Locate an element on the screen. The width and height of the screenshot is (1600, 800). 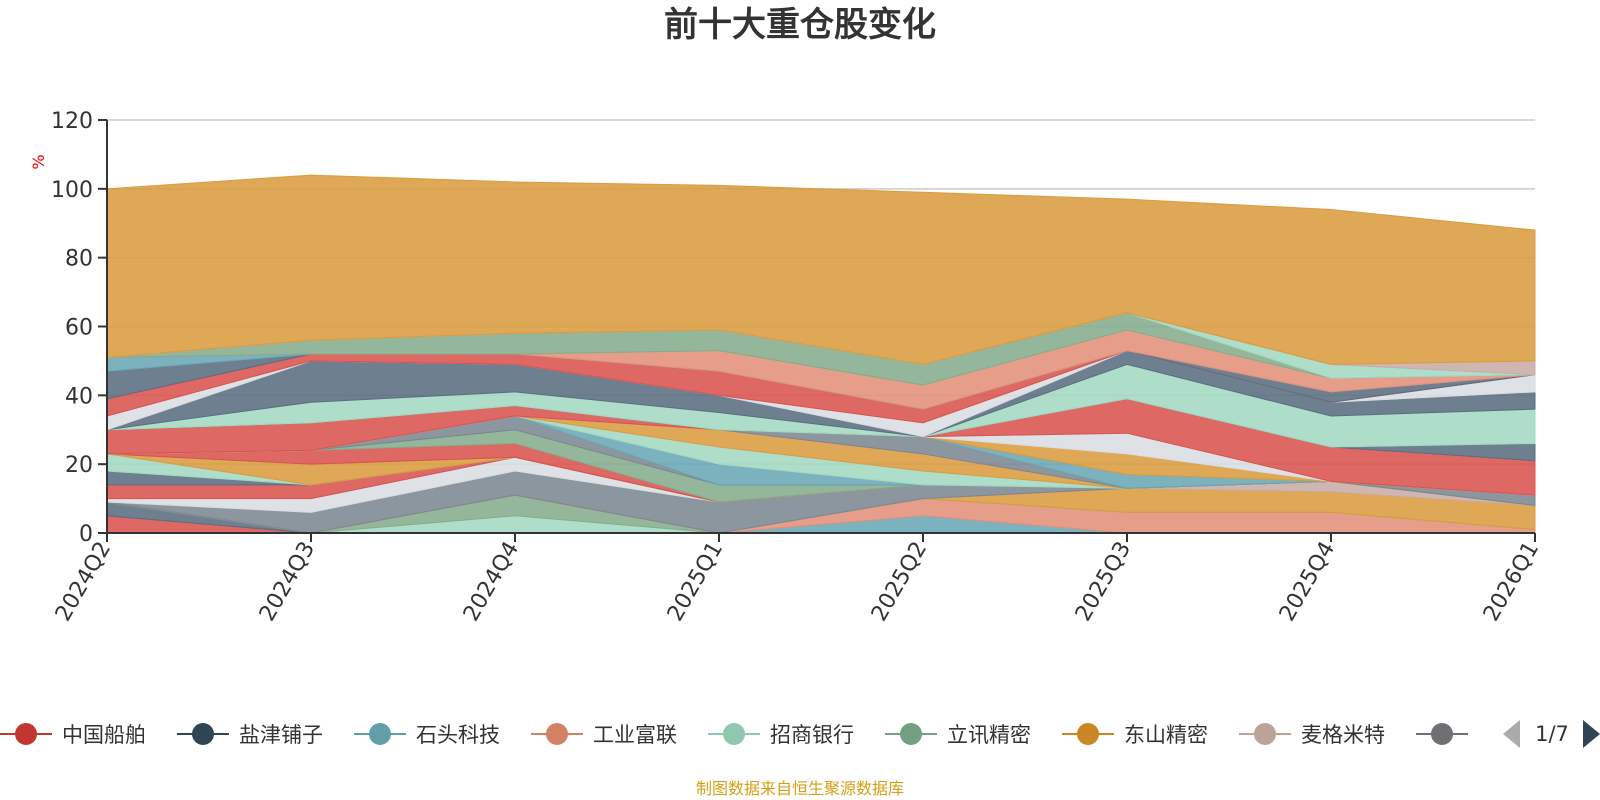
x-tick-label: 2025Q1 is located at coordinates (695, 582).